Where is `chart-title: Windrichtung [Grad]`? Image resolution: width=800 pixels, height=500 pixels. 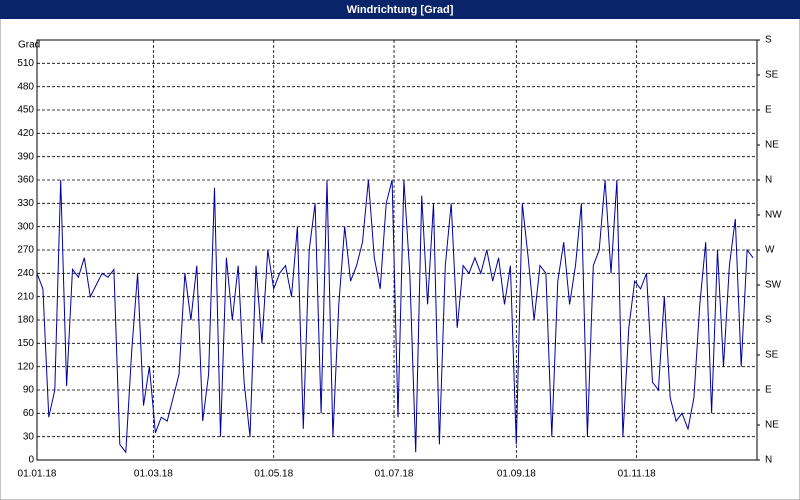 chart-title: Windrichtung [Grad] is located at coordinates (400, 10).